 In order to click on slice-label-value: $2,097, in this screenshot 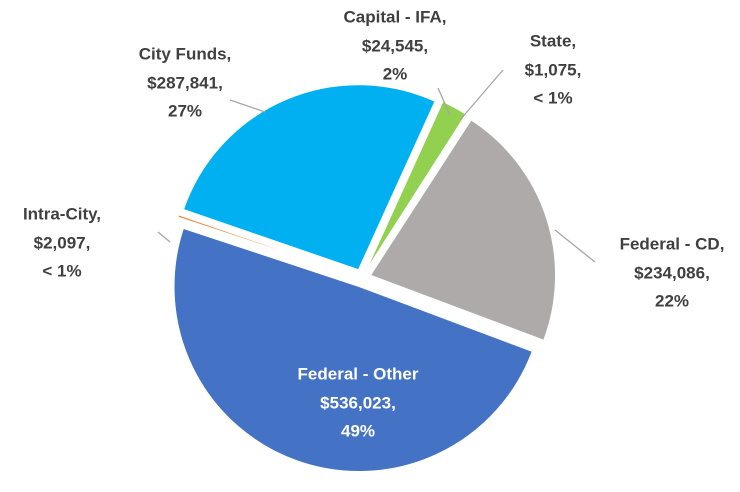, I will do `click(62, 242)`.